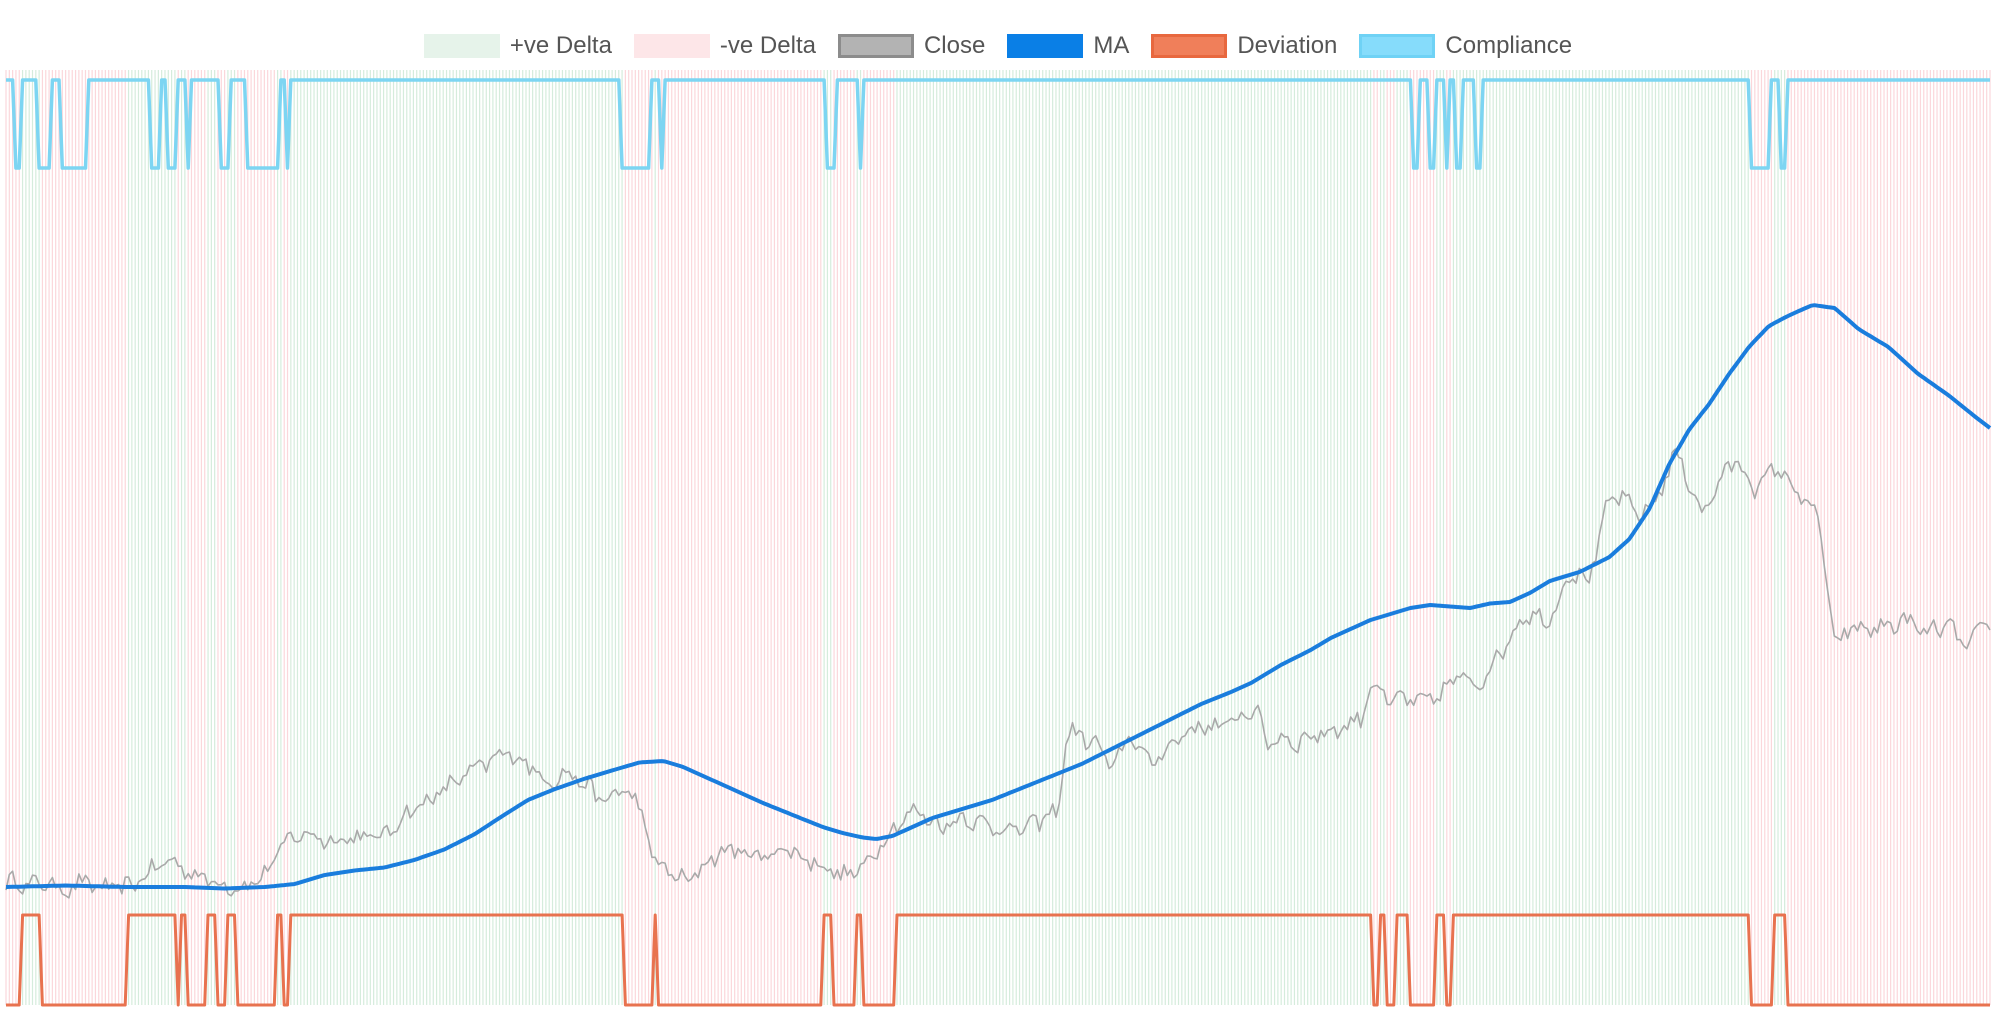  I want to click on legend-item-negative-delta: -ve Delta, so click(724, 46).